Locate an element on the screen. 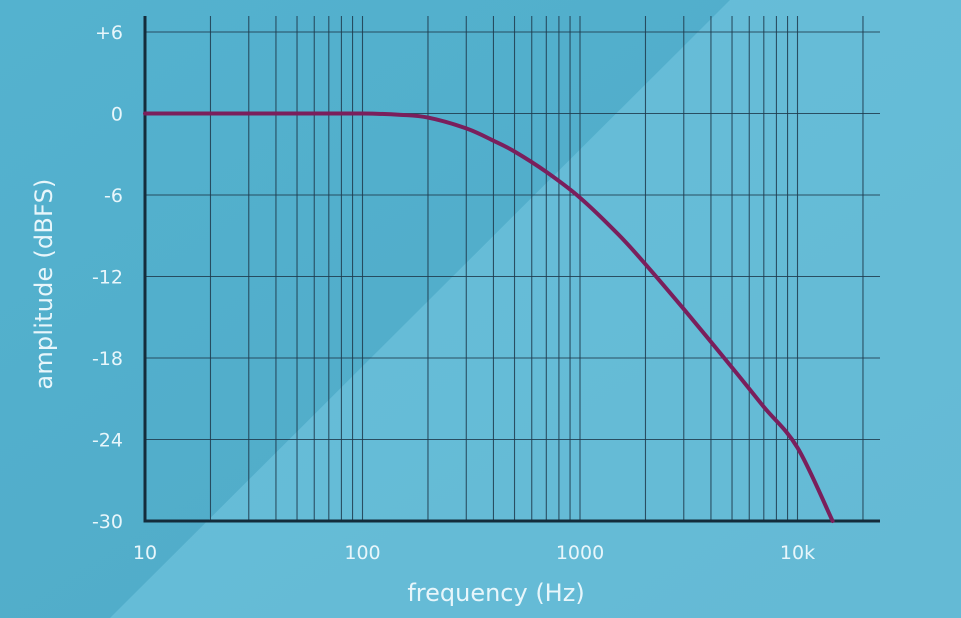  y-tick-label: -12 is located at coordinates (107, 278).